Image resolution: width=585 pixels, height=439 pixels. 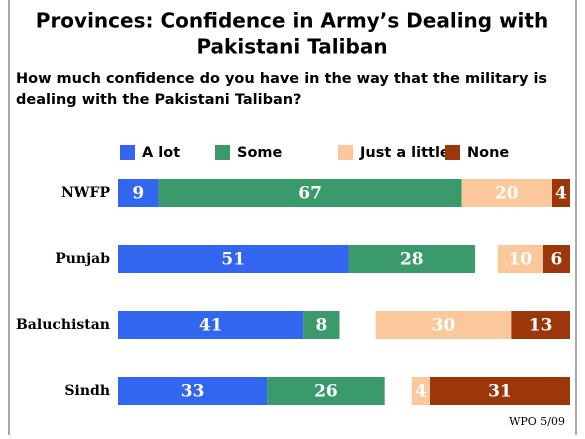 I want to click on data-label: 67, so click(x=310, y=194).